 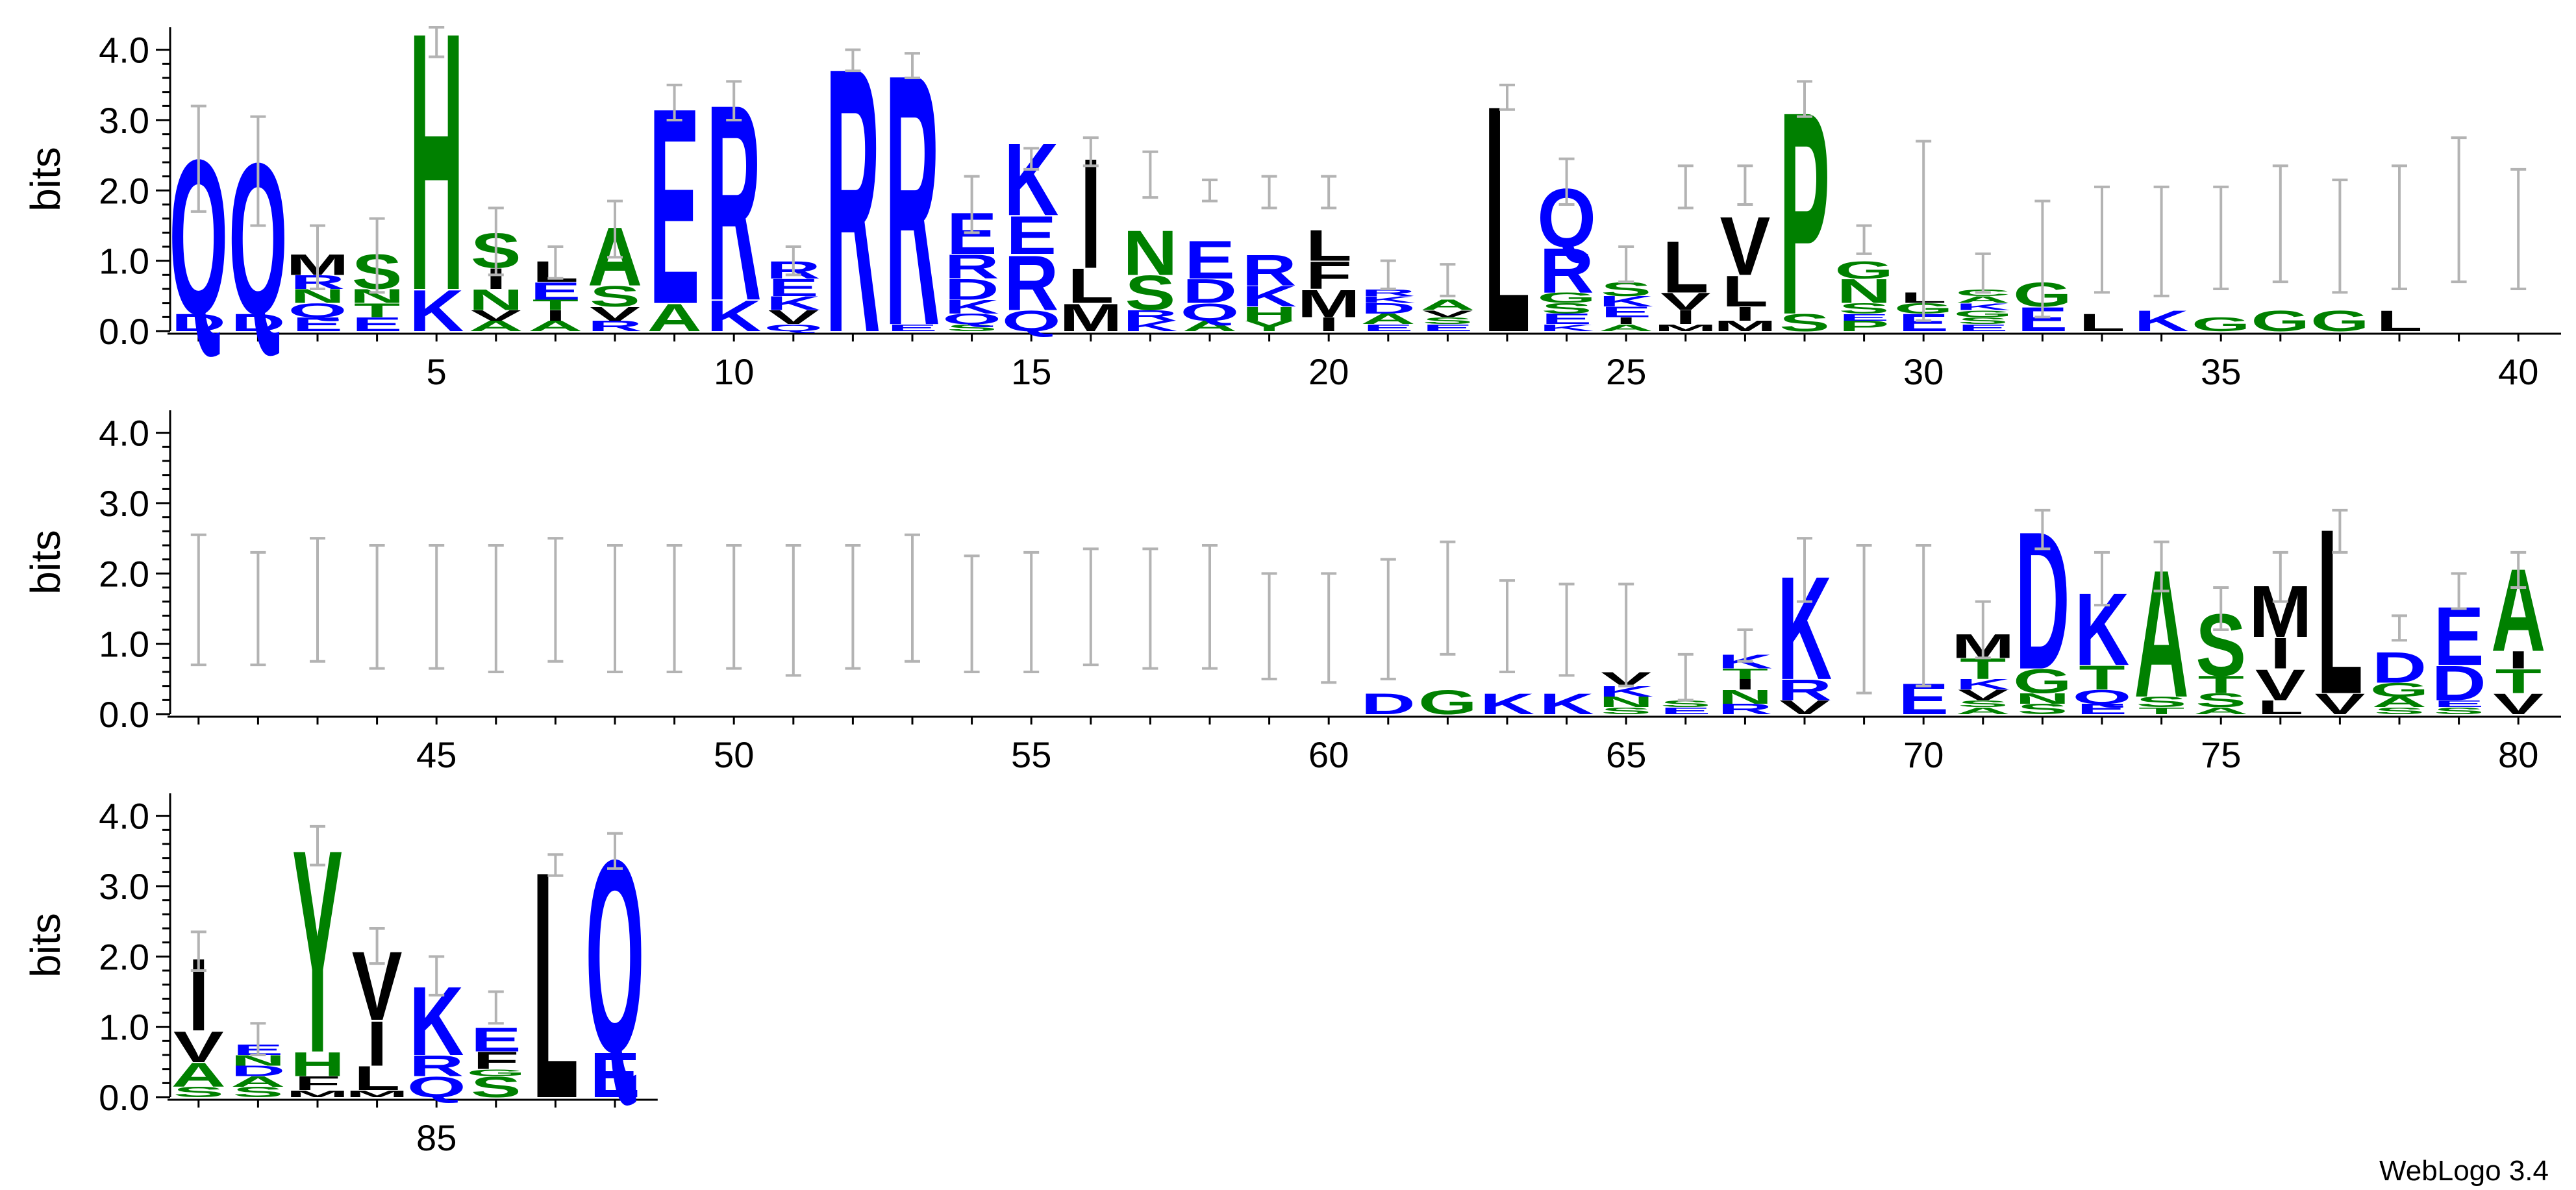 I want to click on residue-glyph-V: V, so click(x=1447, y=313).